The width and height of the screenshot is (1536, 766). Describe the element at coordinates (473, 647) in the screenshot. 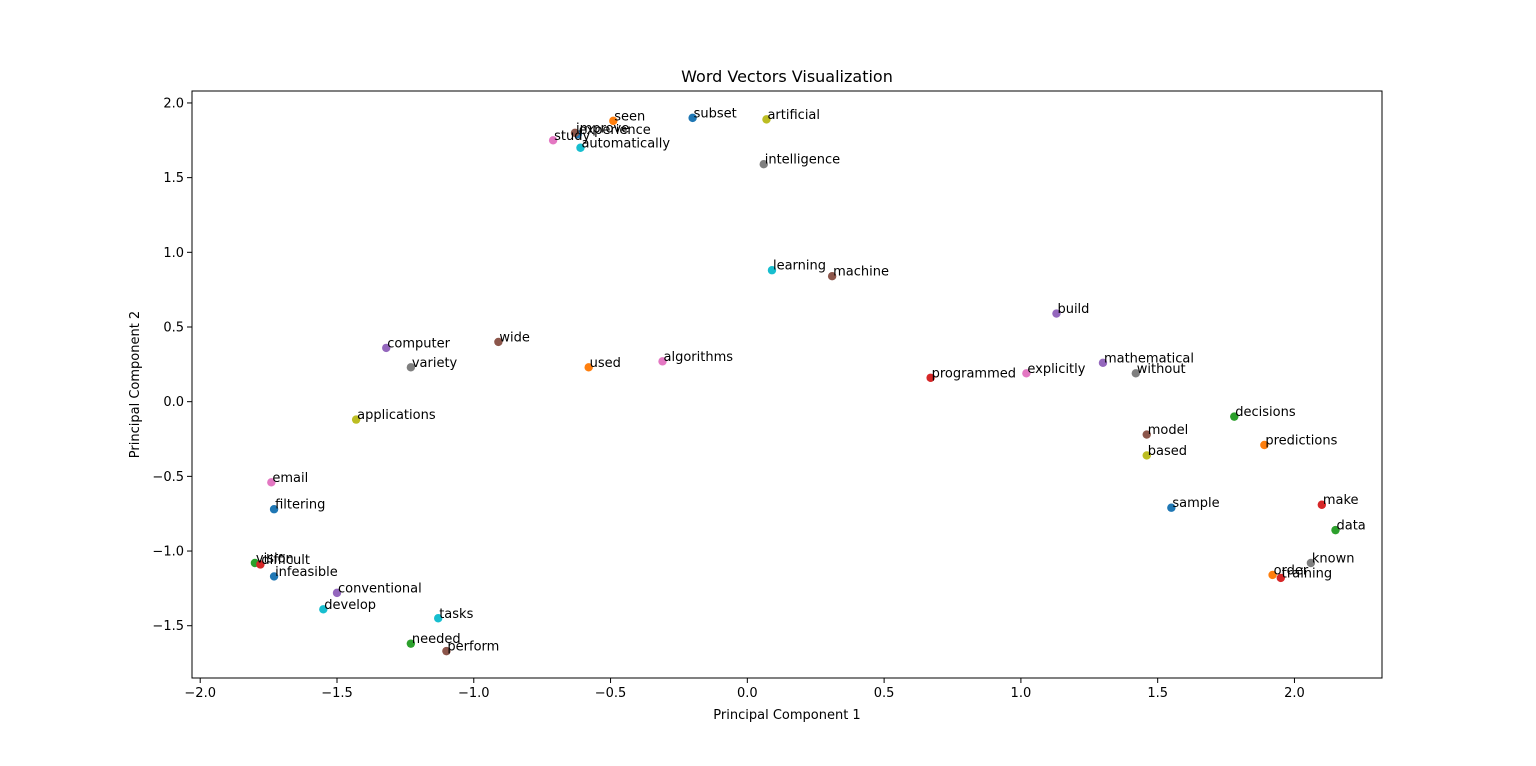

I see `point-label-perform: perform` at that location.